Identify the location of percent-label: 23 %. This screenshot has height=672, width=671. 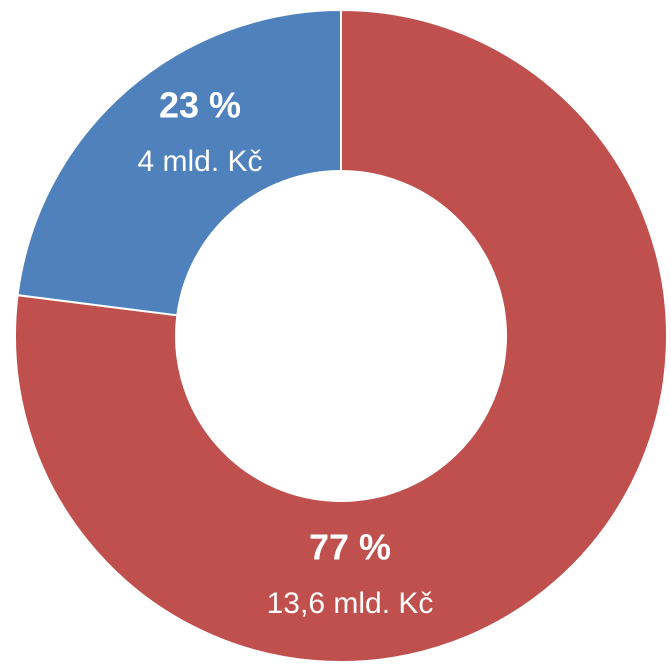
(200, 105).